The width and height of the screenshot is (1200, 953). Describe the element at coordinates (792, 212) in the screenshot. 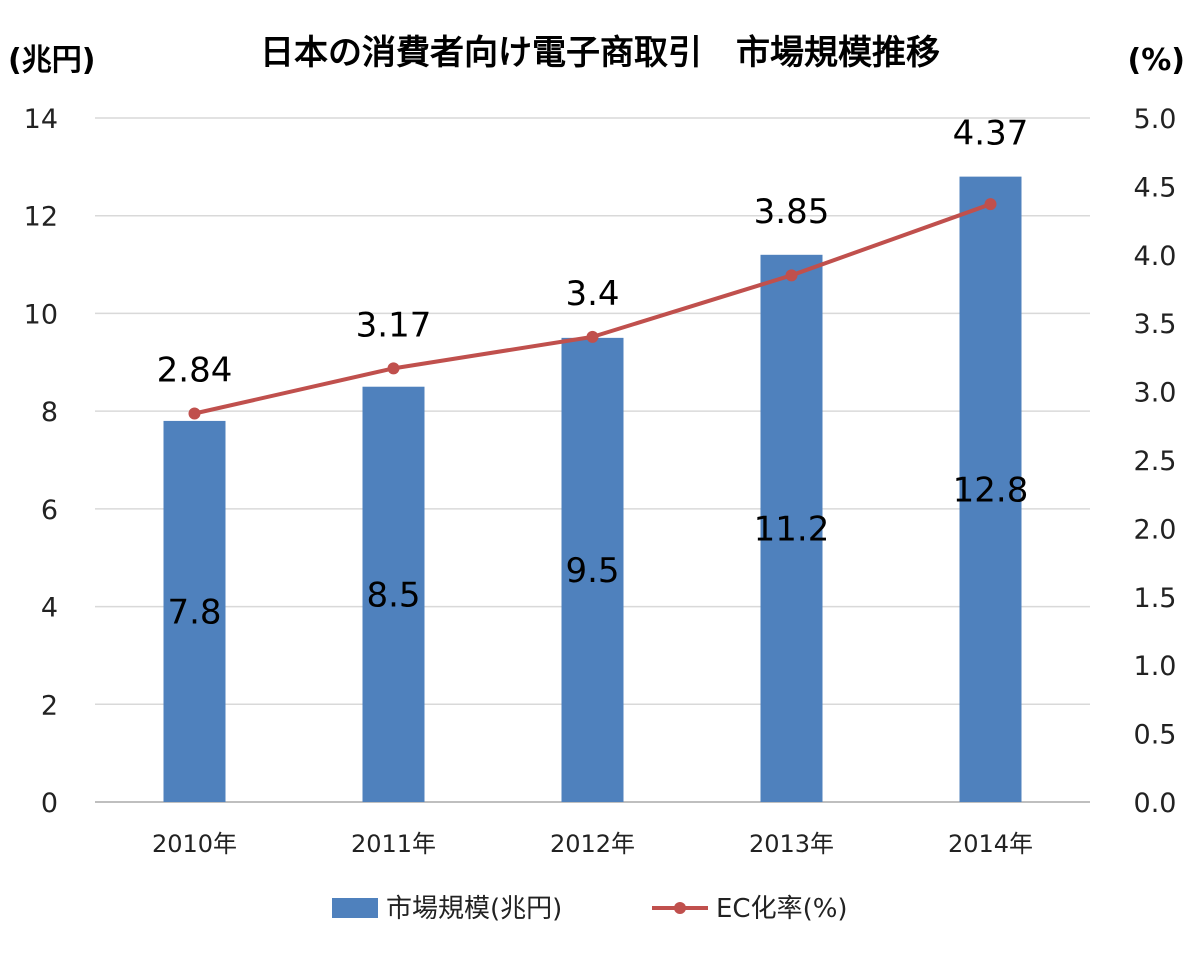

I see `line-value-label: 3.85` at that location.